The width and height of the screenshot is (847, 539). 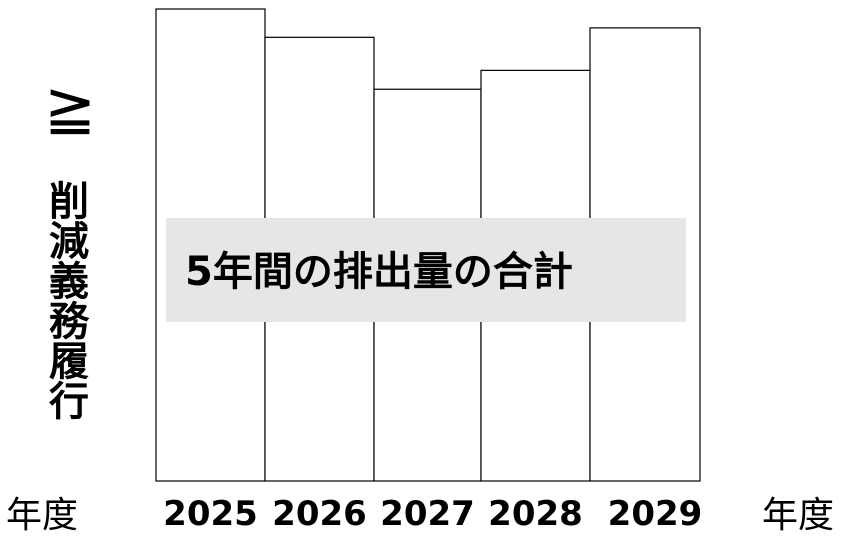 What do you see at coordinates (210, 514) in the screenshot?
I see `year-label-2025: 2025` at bounding box center [210, 514].